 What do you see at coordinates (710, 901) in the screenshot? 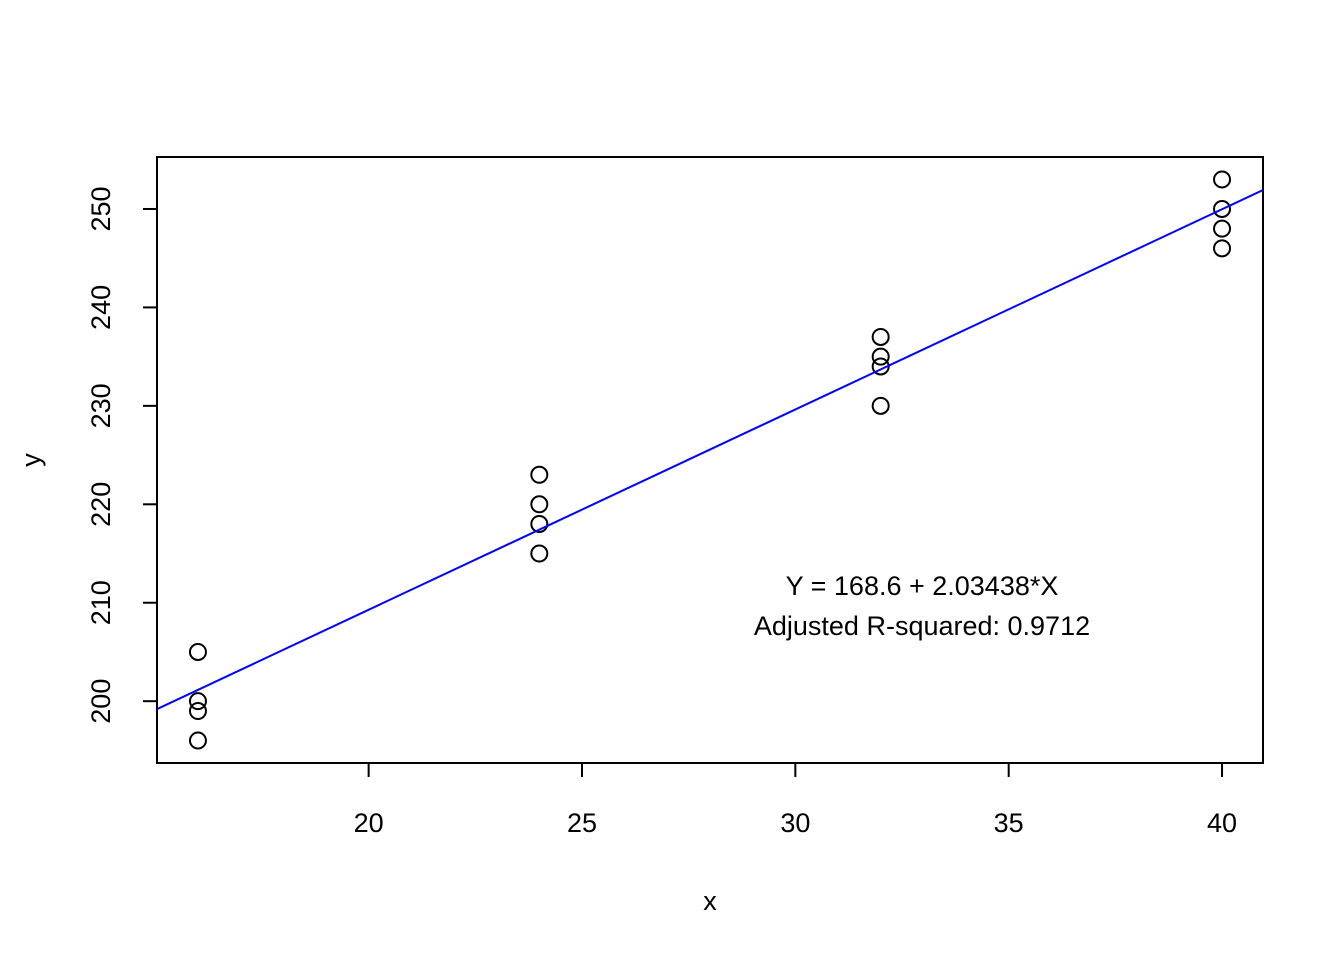
I see `x-axis-label: x` at bounding box center [710, 901].